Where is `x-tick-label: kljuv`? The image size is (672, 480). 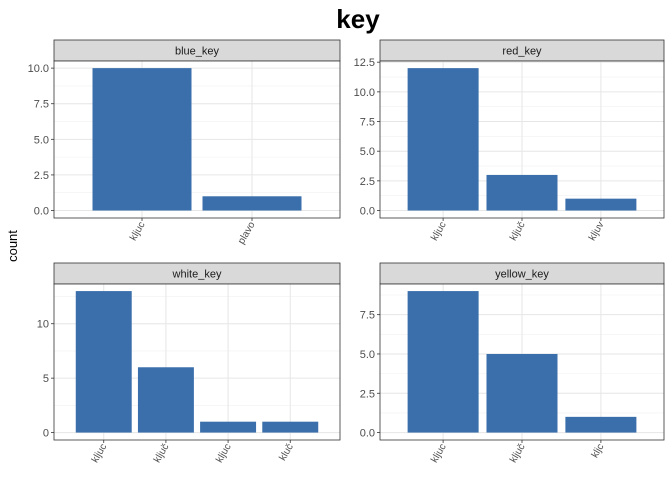 x-tick-label: kljuv is located at coordinates (597, 231).